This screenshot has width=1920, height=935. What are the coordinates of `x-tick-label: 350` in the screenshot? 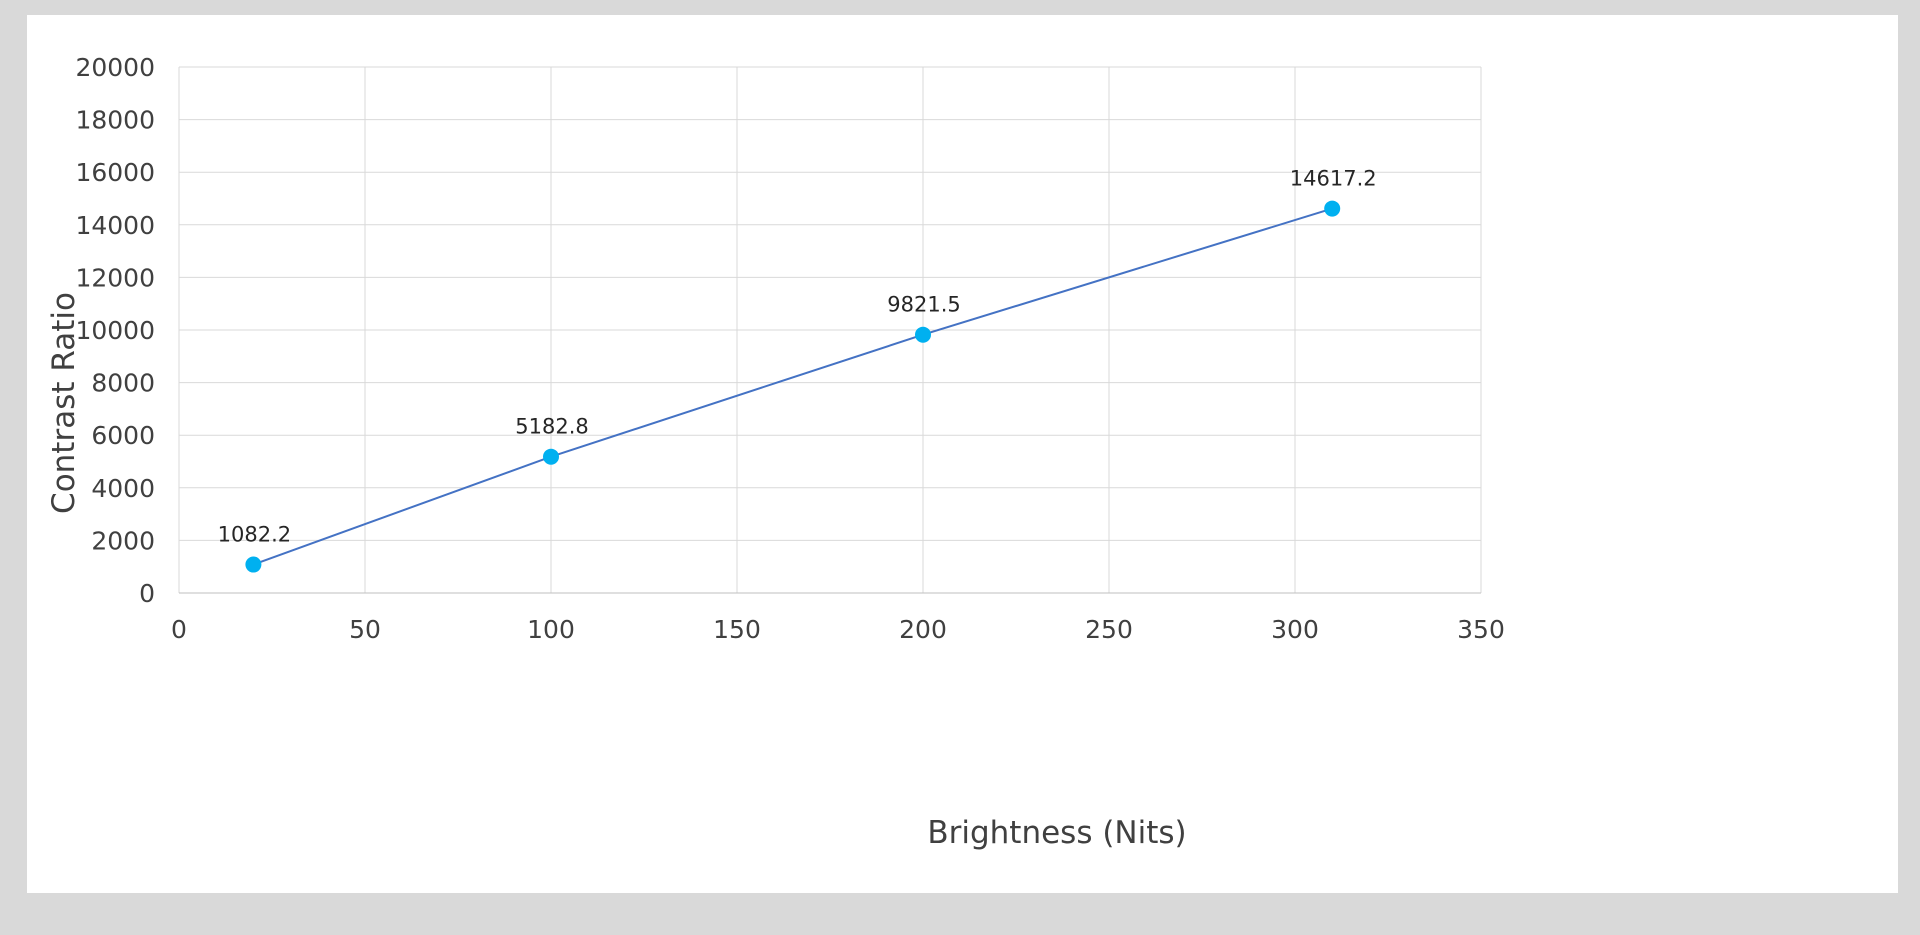 It's located at (1481, 629).